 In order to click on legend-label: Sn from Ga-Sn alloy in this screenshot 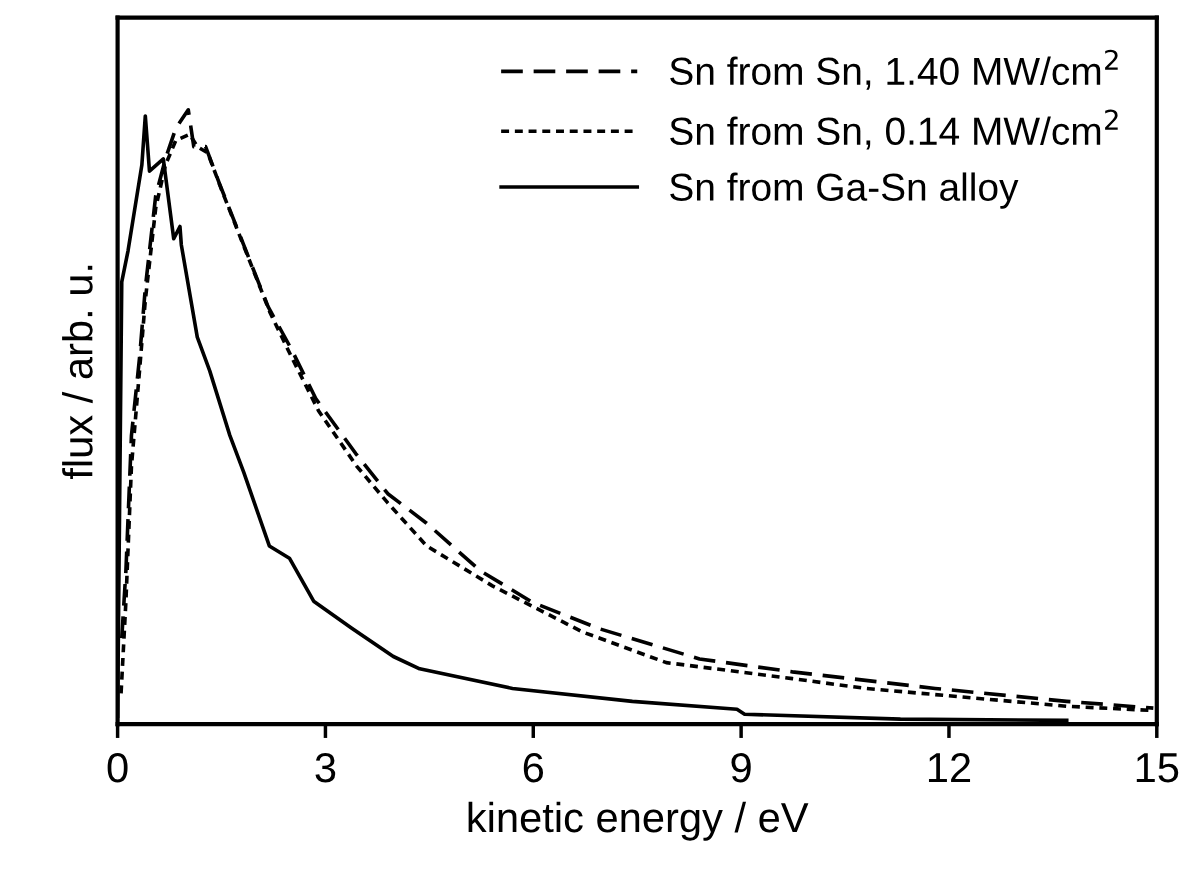, I will do `click(844, 190)`.